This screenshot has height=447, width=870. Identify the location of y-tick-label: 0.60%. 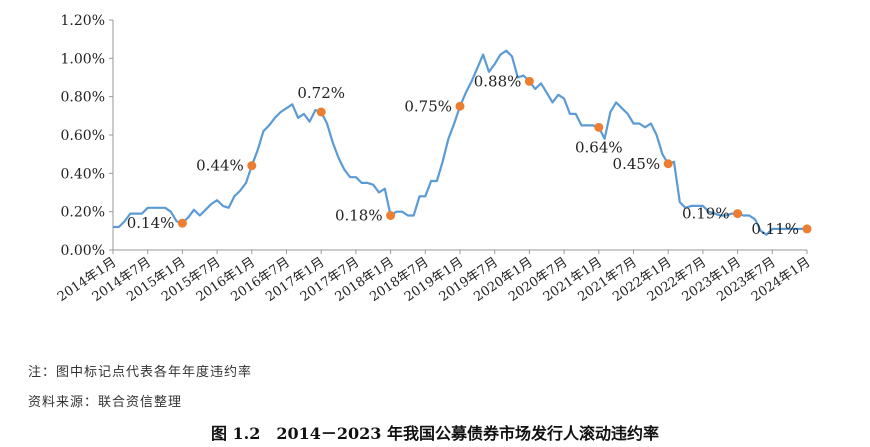
(83, 136).